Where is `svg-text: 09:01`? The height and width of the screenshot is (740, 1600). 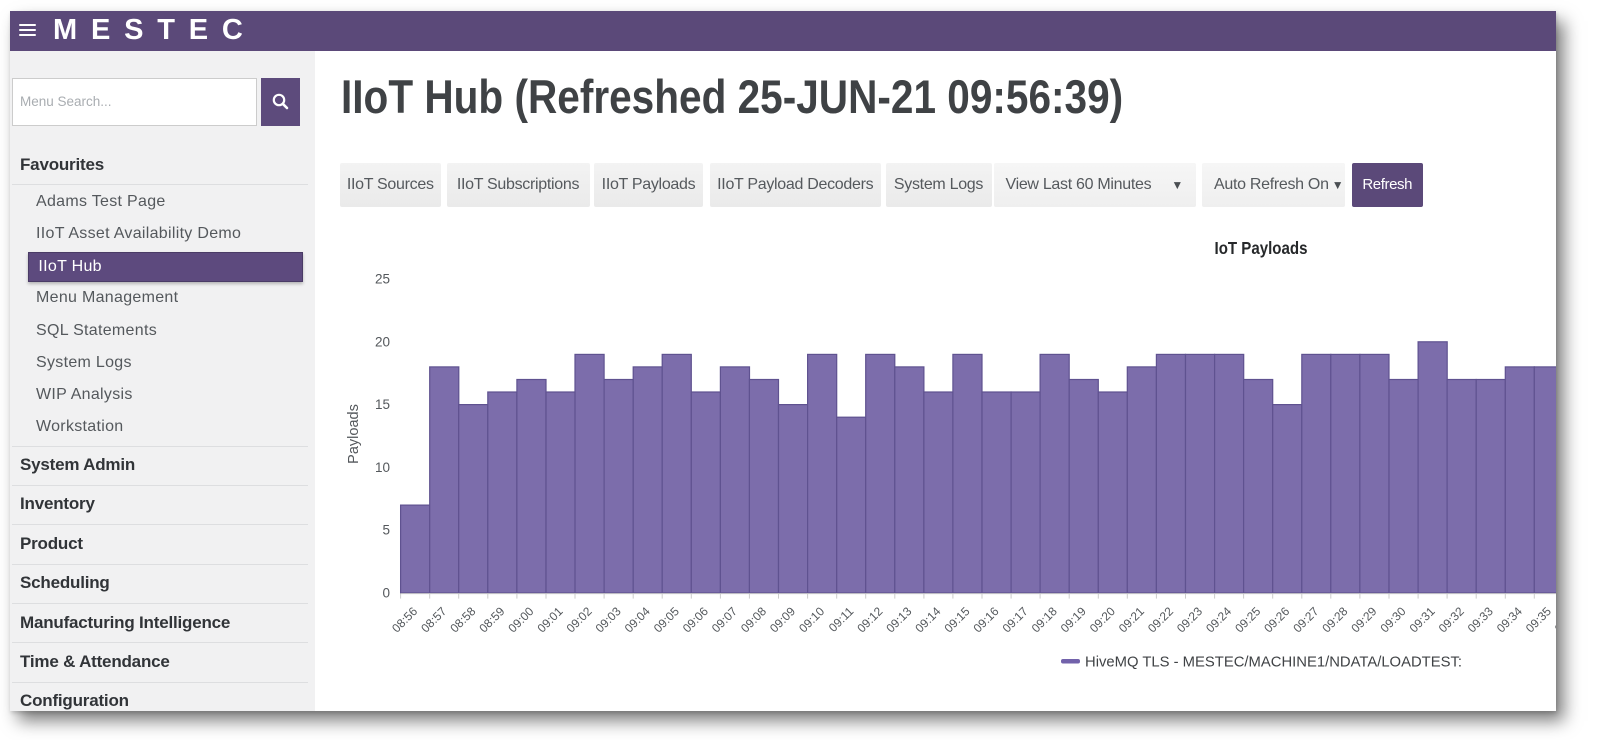 svg-text: 09:01 is located at coordinates (549, 619).